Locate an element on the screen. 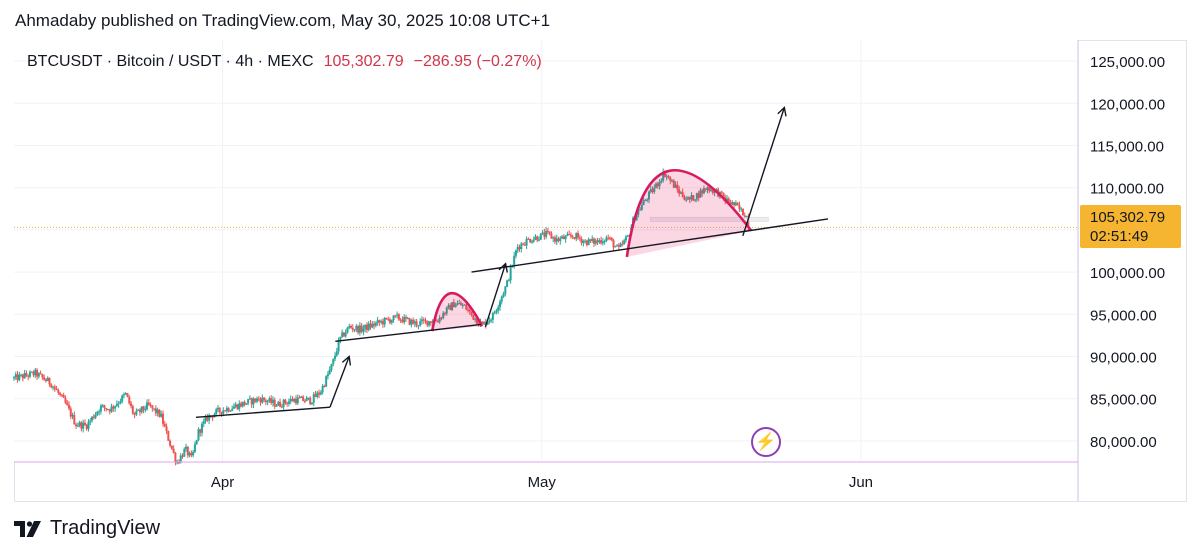 This screenshot has height=555, width=1200. symbol-info: BTCUSDT · Bitcoin / USDT · 4h · MEXC is located at coordinates (170, 61).